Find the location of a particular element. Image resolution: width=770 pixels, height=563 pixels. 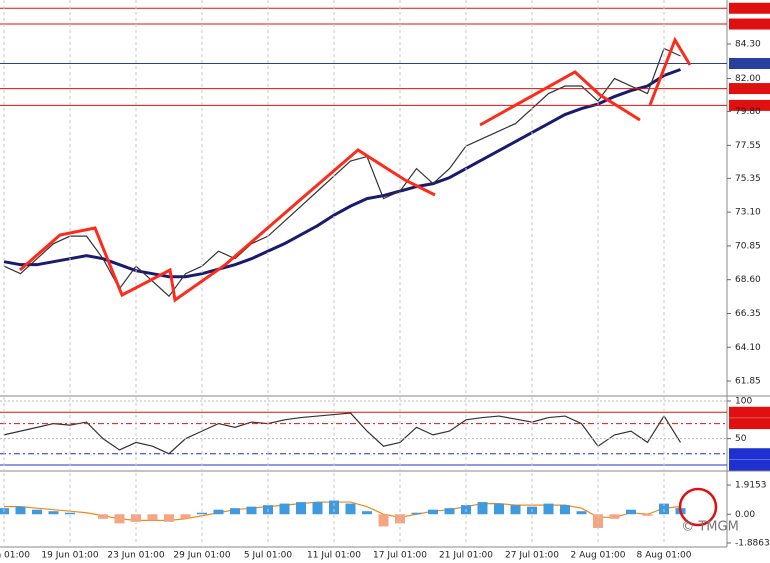

annotation-circle is located at coordinates (698, 507).